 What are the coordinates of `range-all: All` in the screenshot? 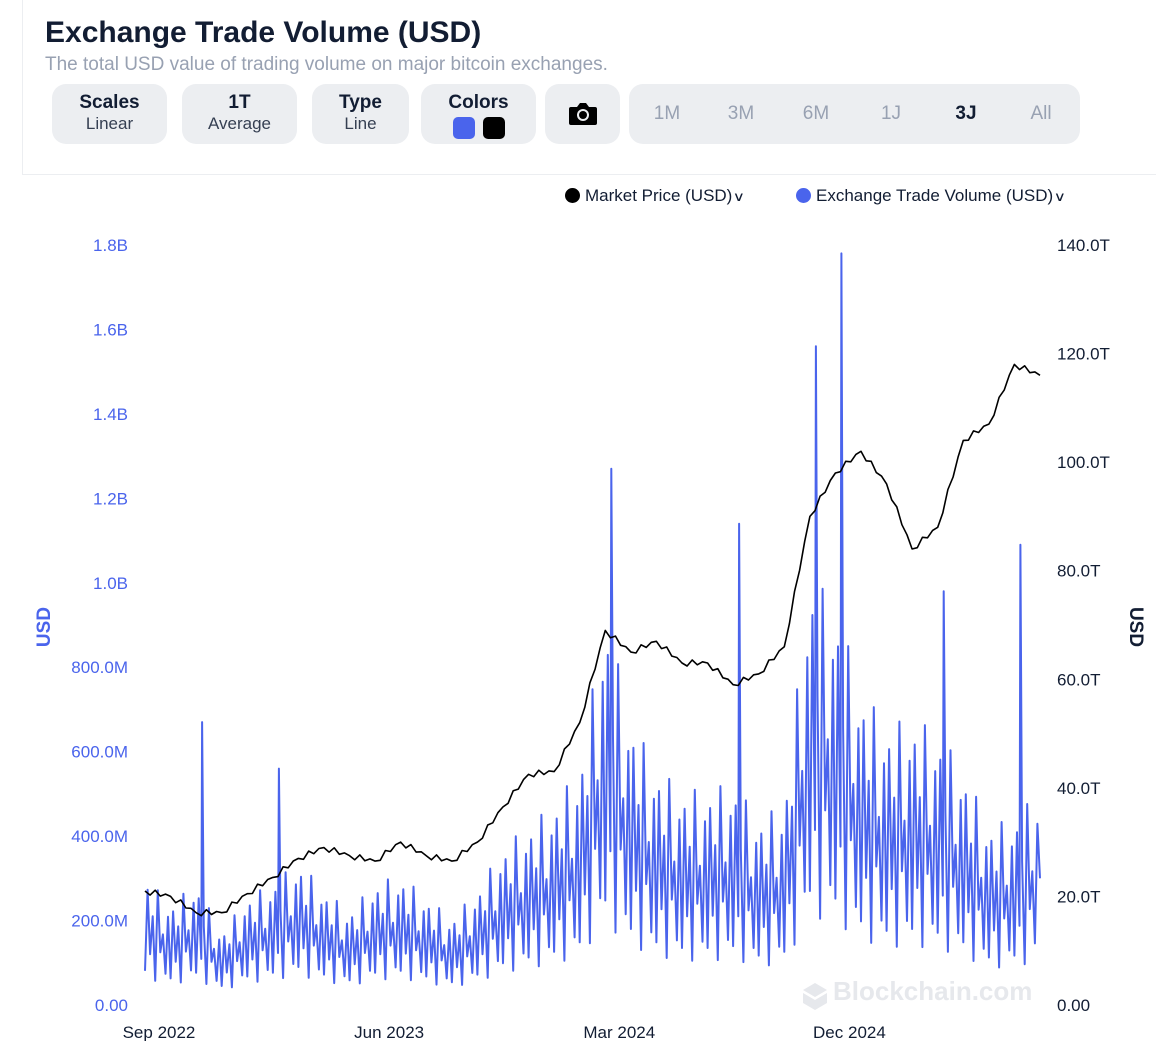 It's located at (1041, 113).